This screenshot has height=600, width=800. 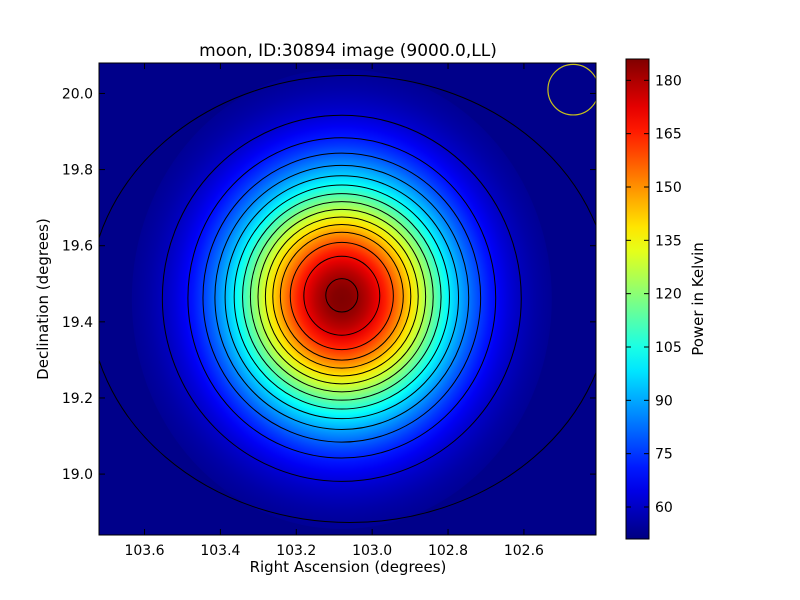 What do you see at coordinates (654, 294) in the screenshot?
I see `colorbar-ticks: 60 75 90 105 120 135 150 165 180` at bounding box center [654, 294].